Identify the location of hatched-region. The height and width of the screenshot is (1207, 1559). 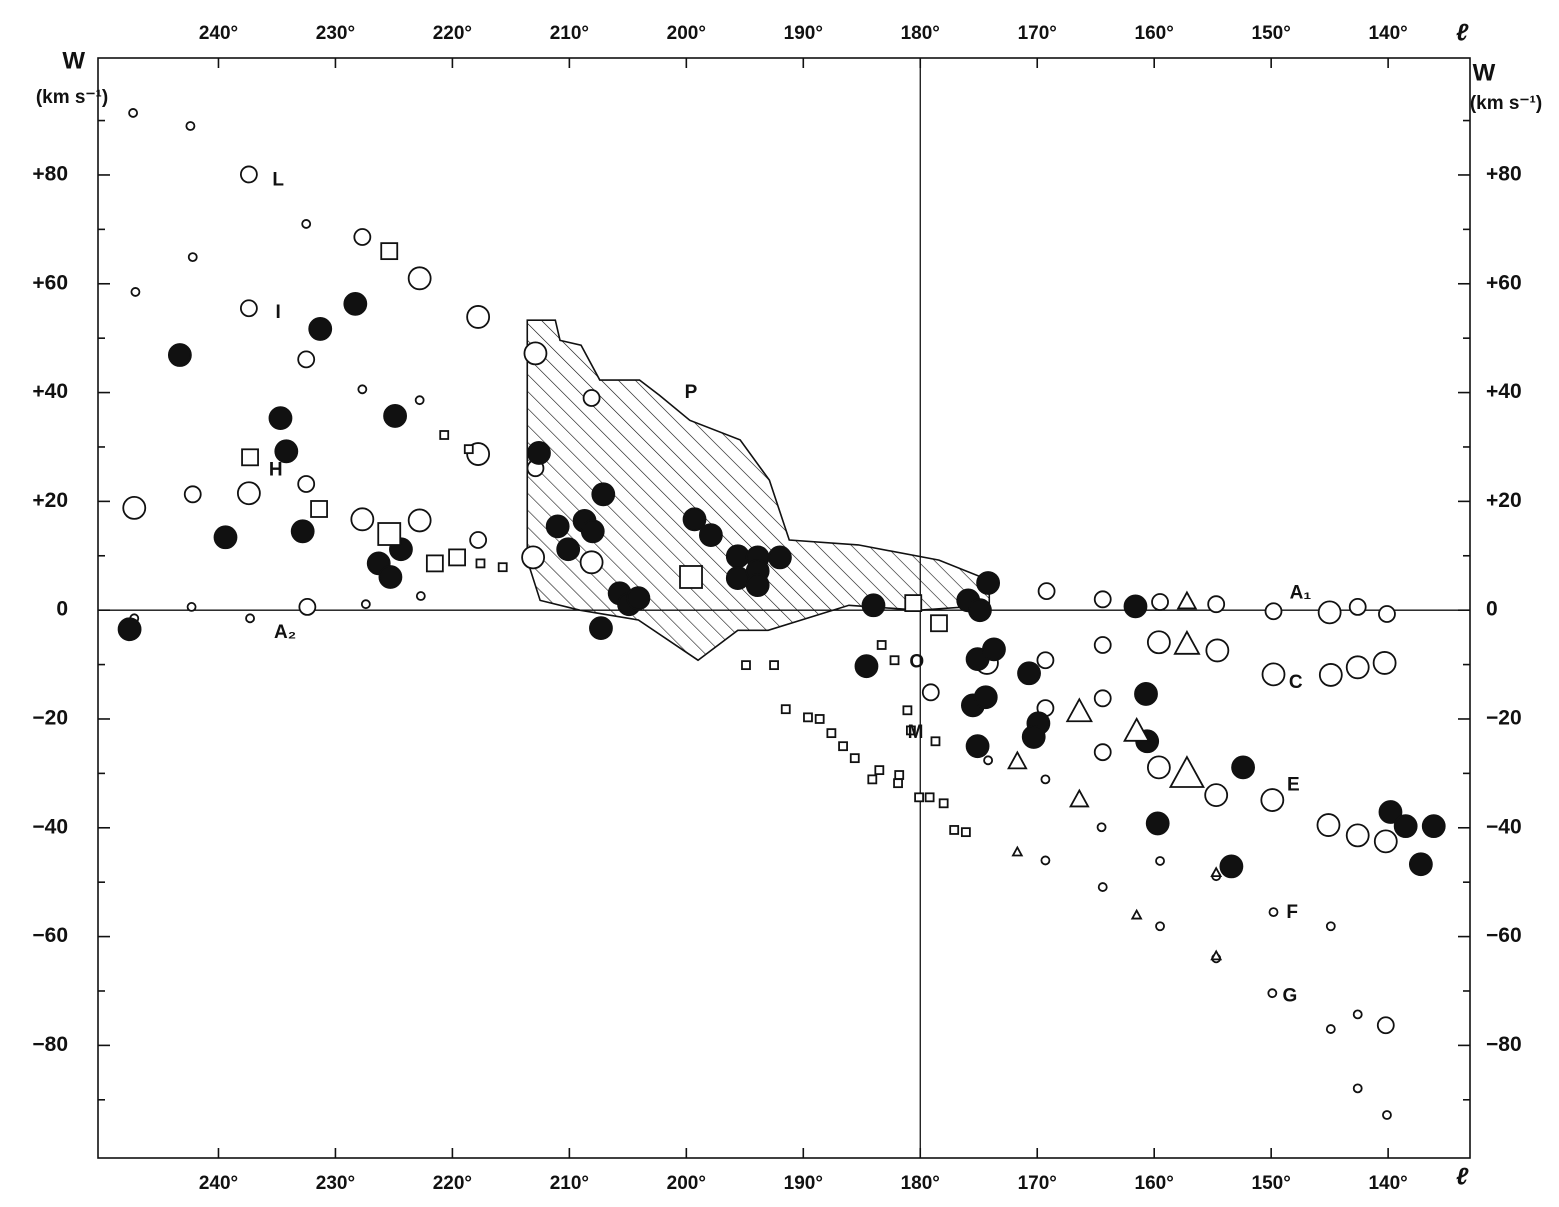
(758, 490).